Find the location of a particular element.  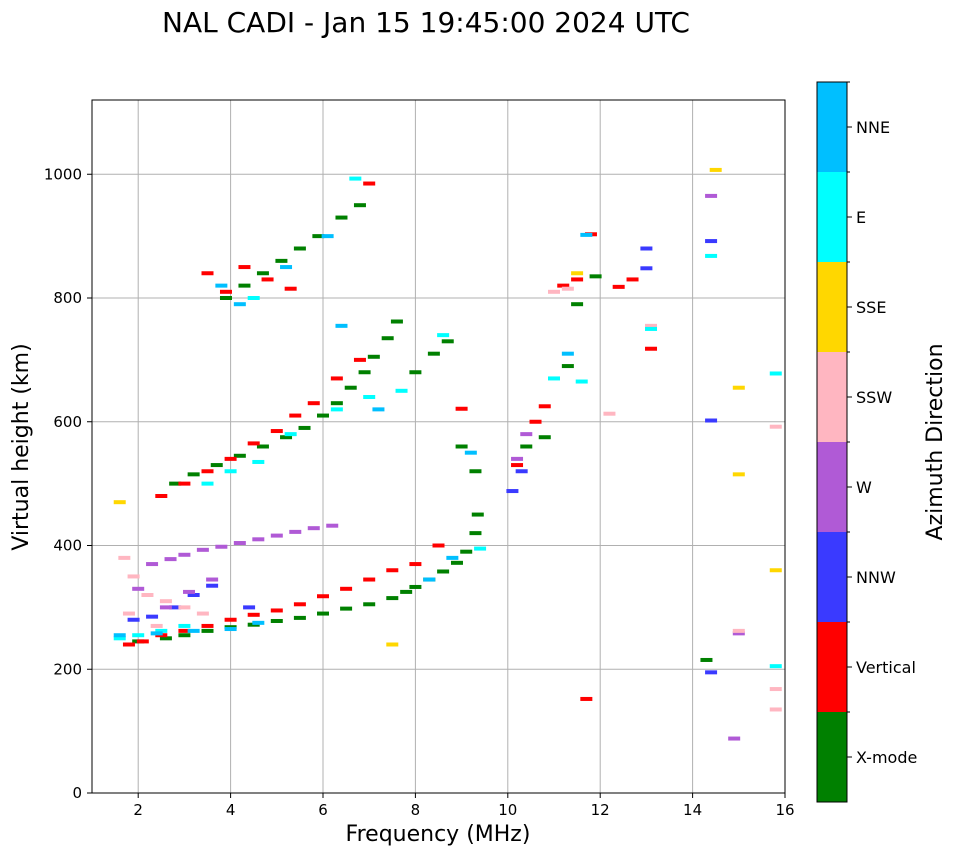

x-tick-label: 16 is located at coordinates (784, 810).